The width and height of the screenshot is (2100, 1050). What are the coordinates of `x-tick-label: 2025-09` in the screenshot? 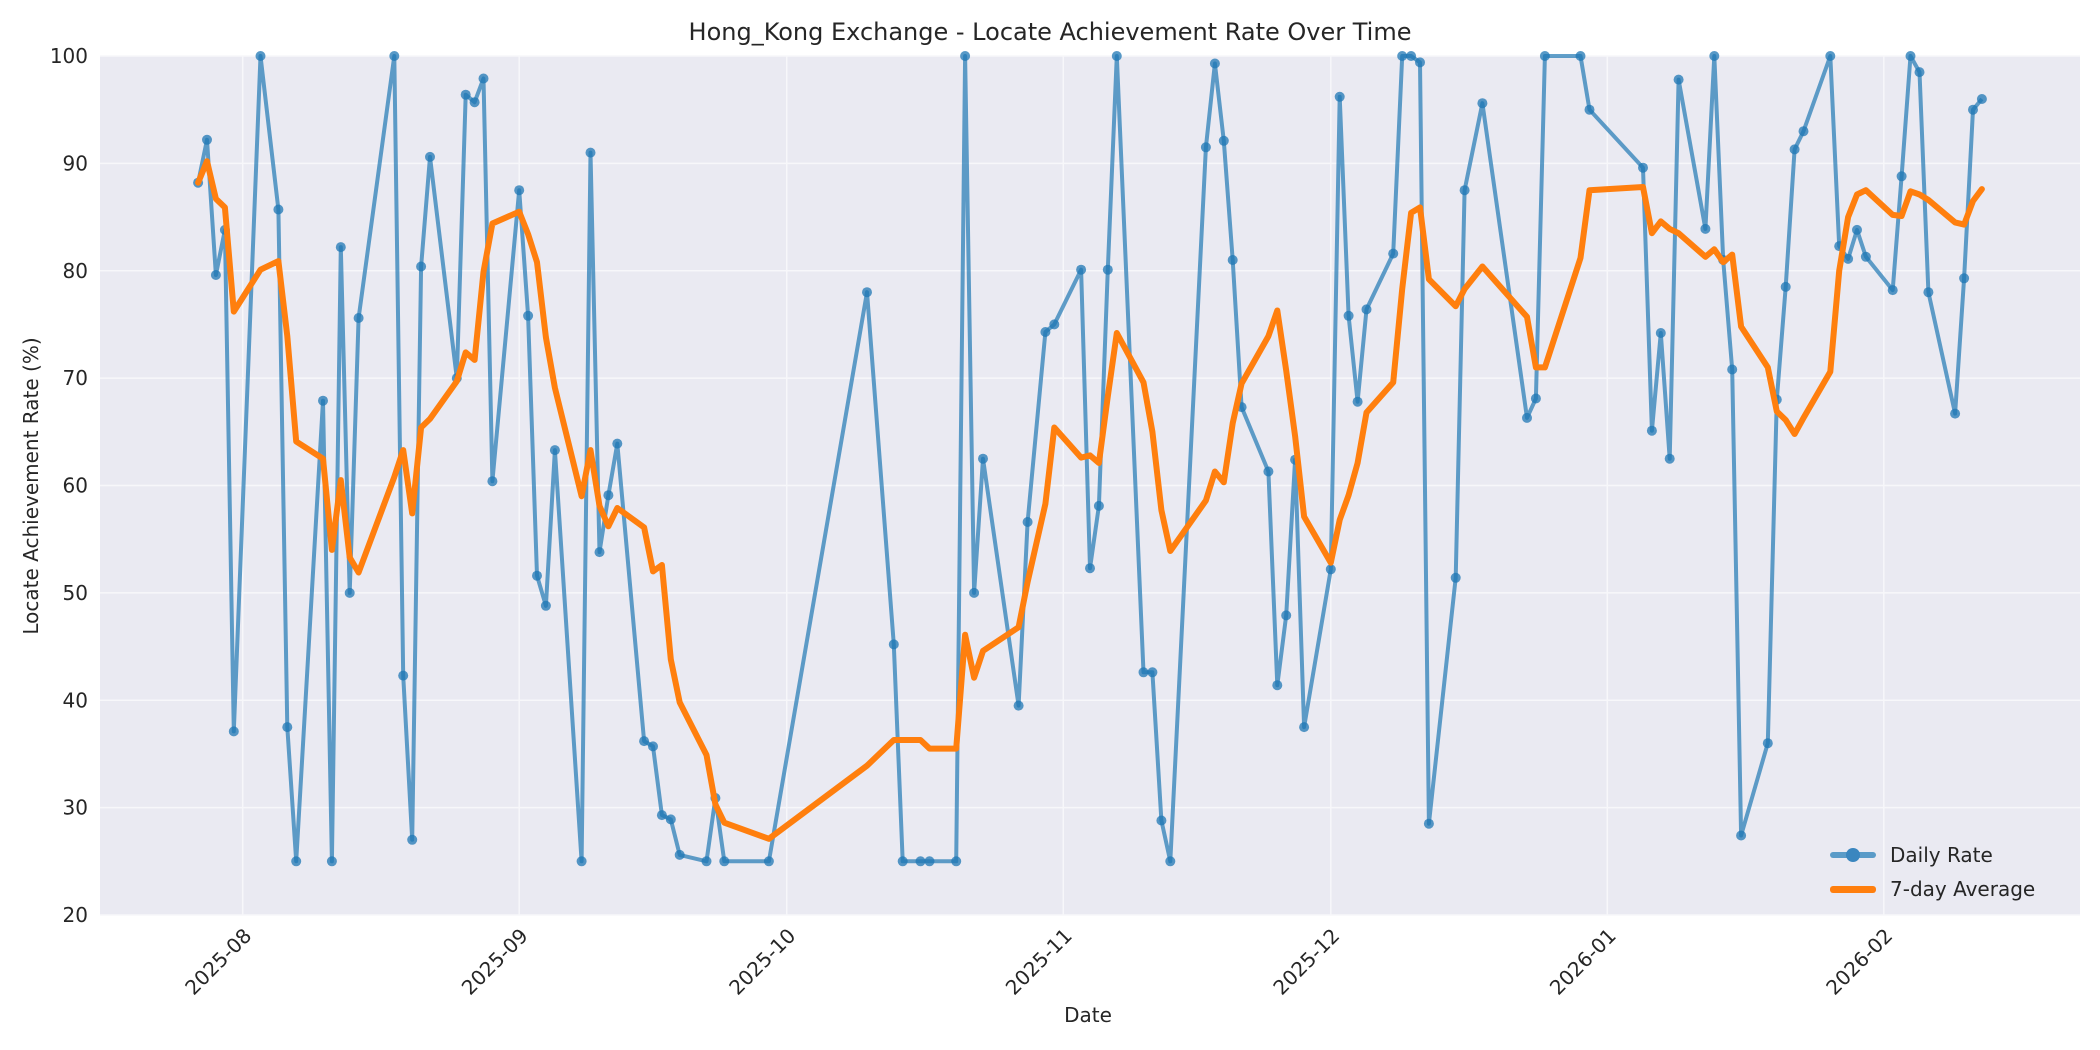 It's located at (495, 962).